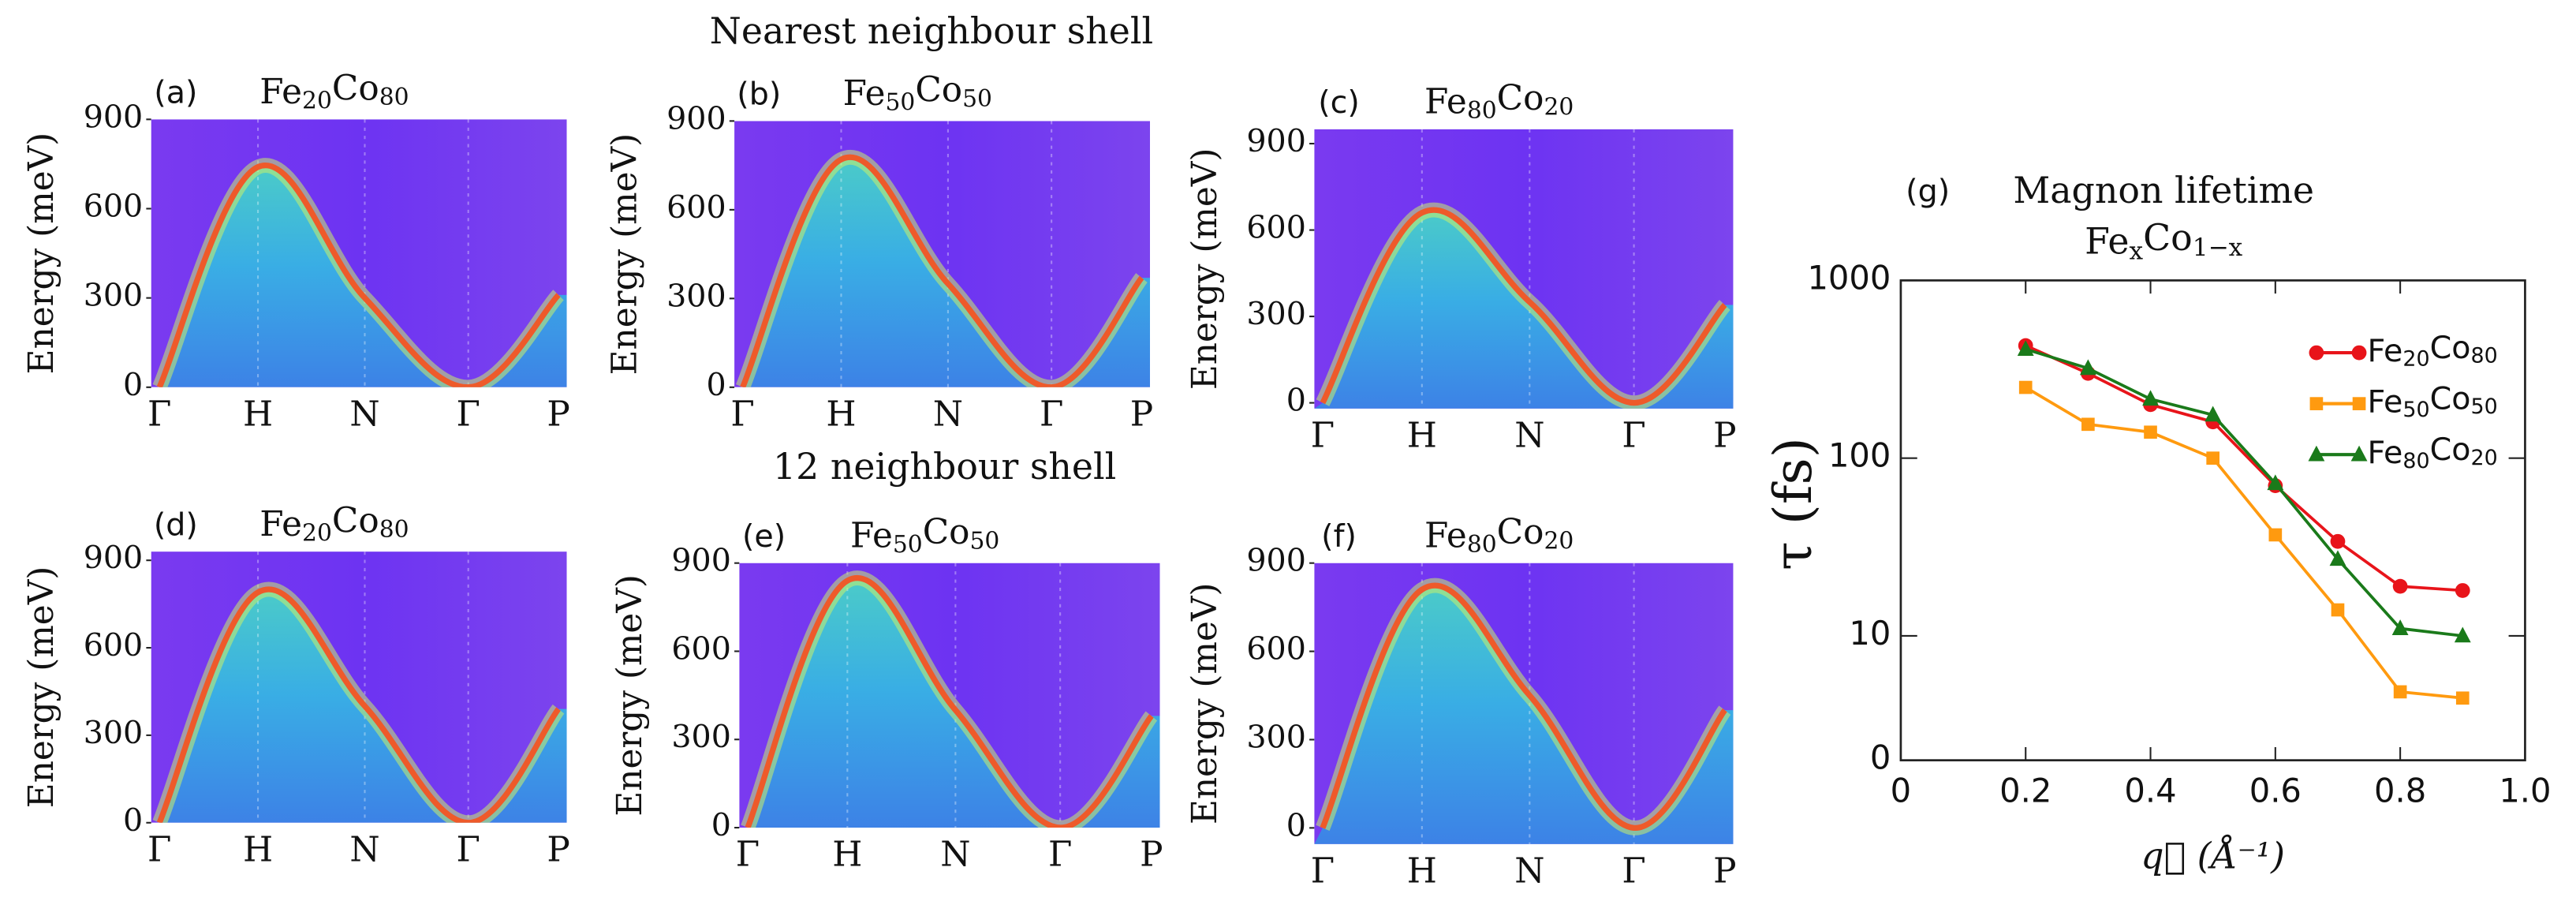 The width and height of the screenshot is (2576, 901). I want to click on panel-label: (c), so click(1339, 102).